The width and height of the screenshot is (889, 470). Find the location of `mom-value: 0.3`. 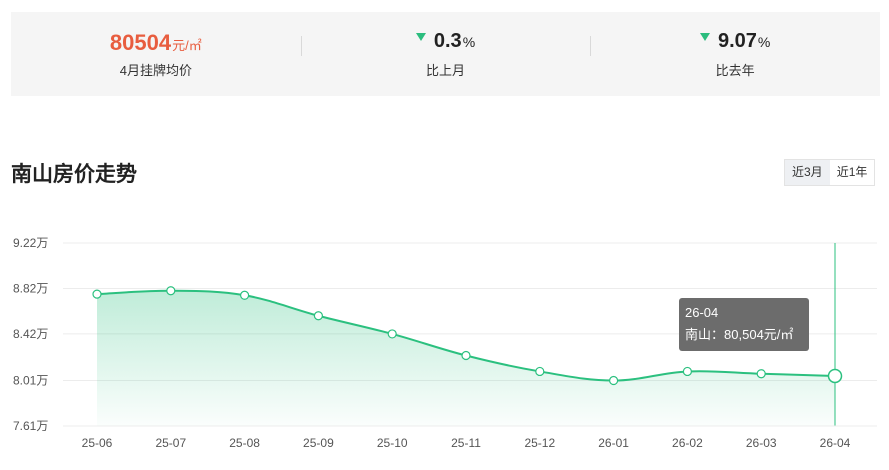

mom-value: 0.3 is located at coordinates (447, 40).